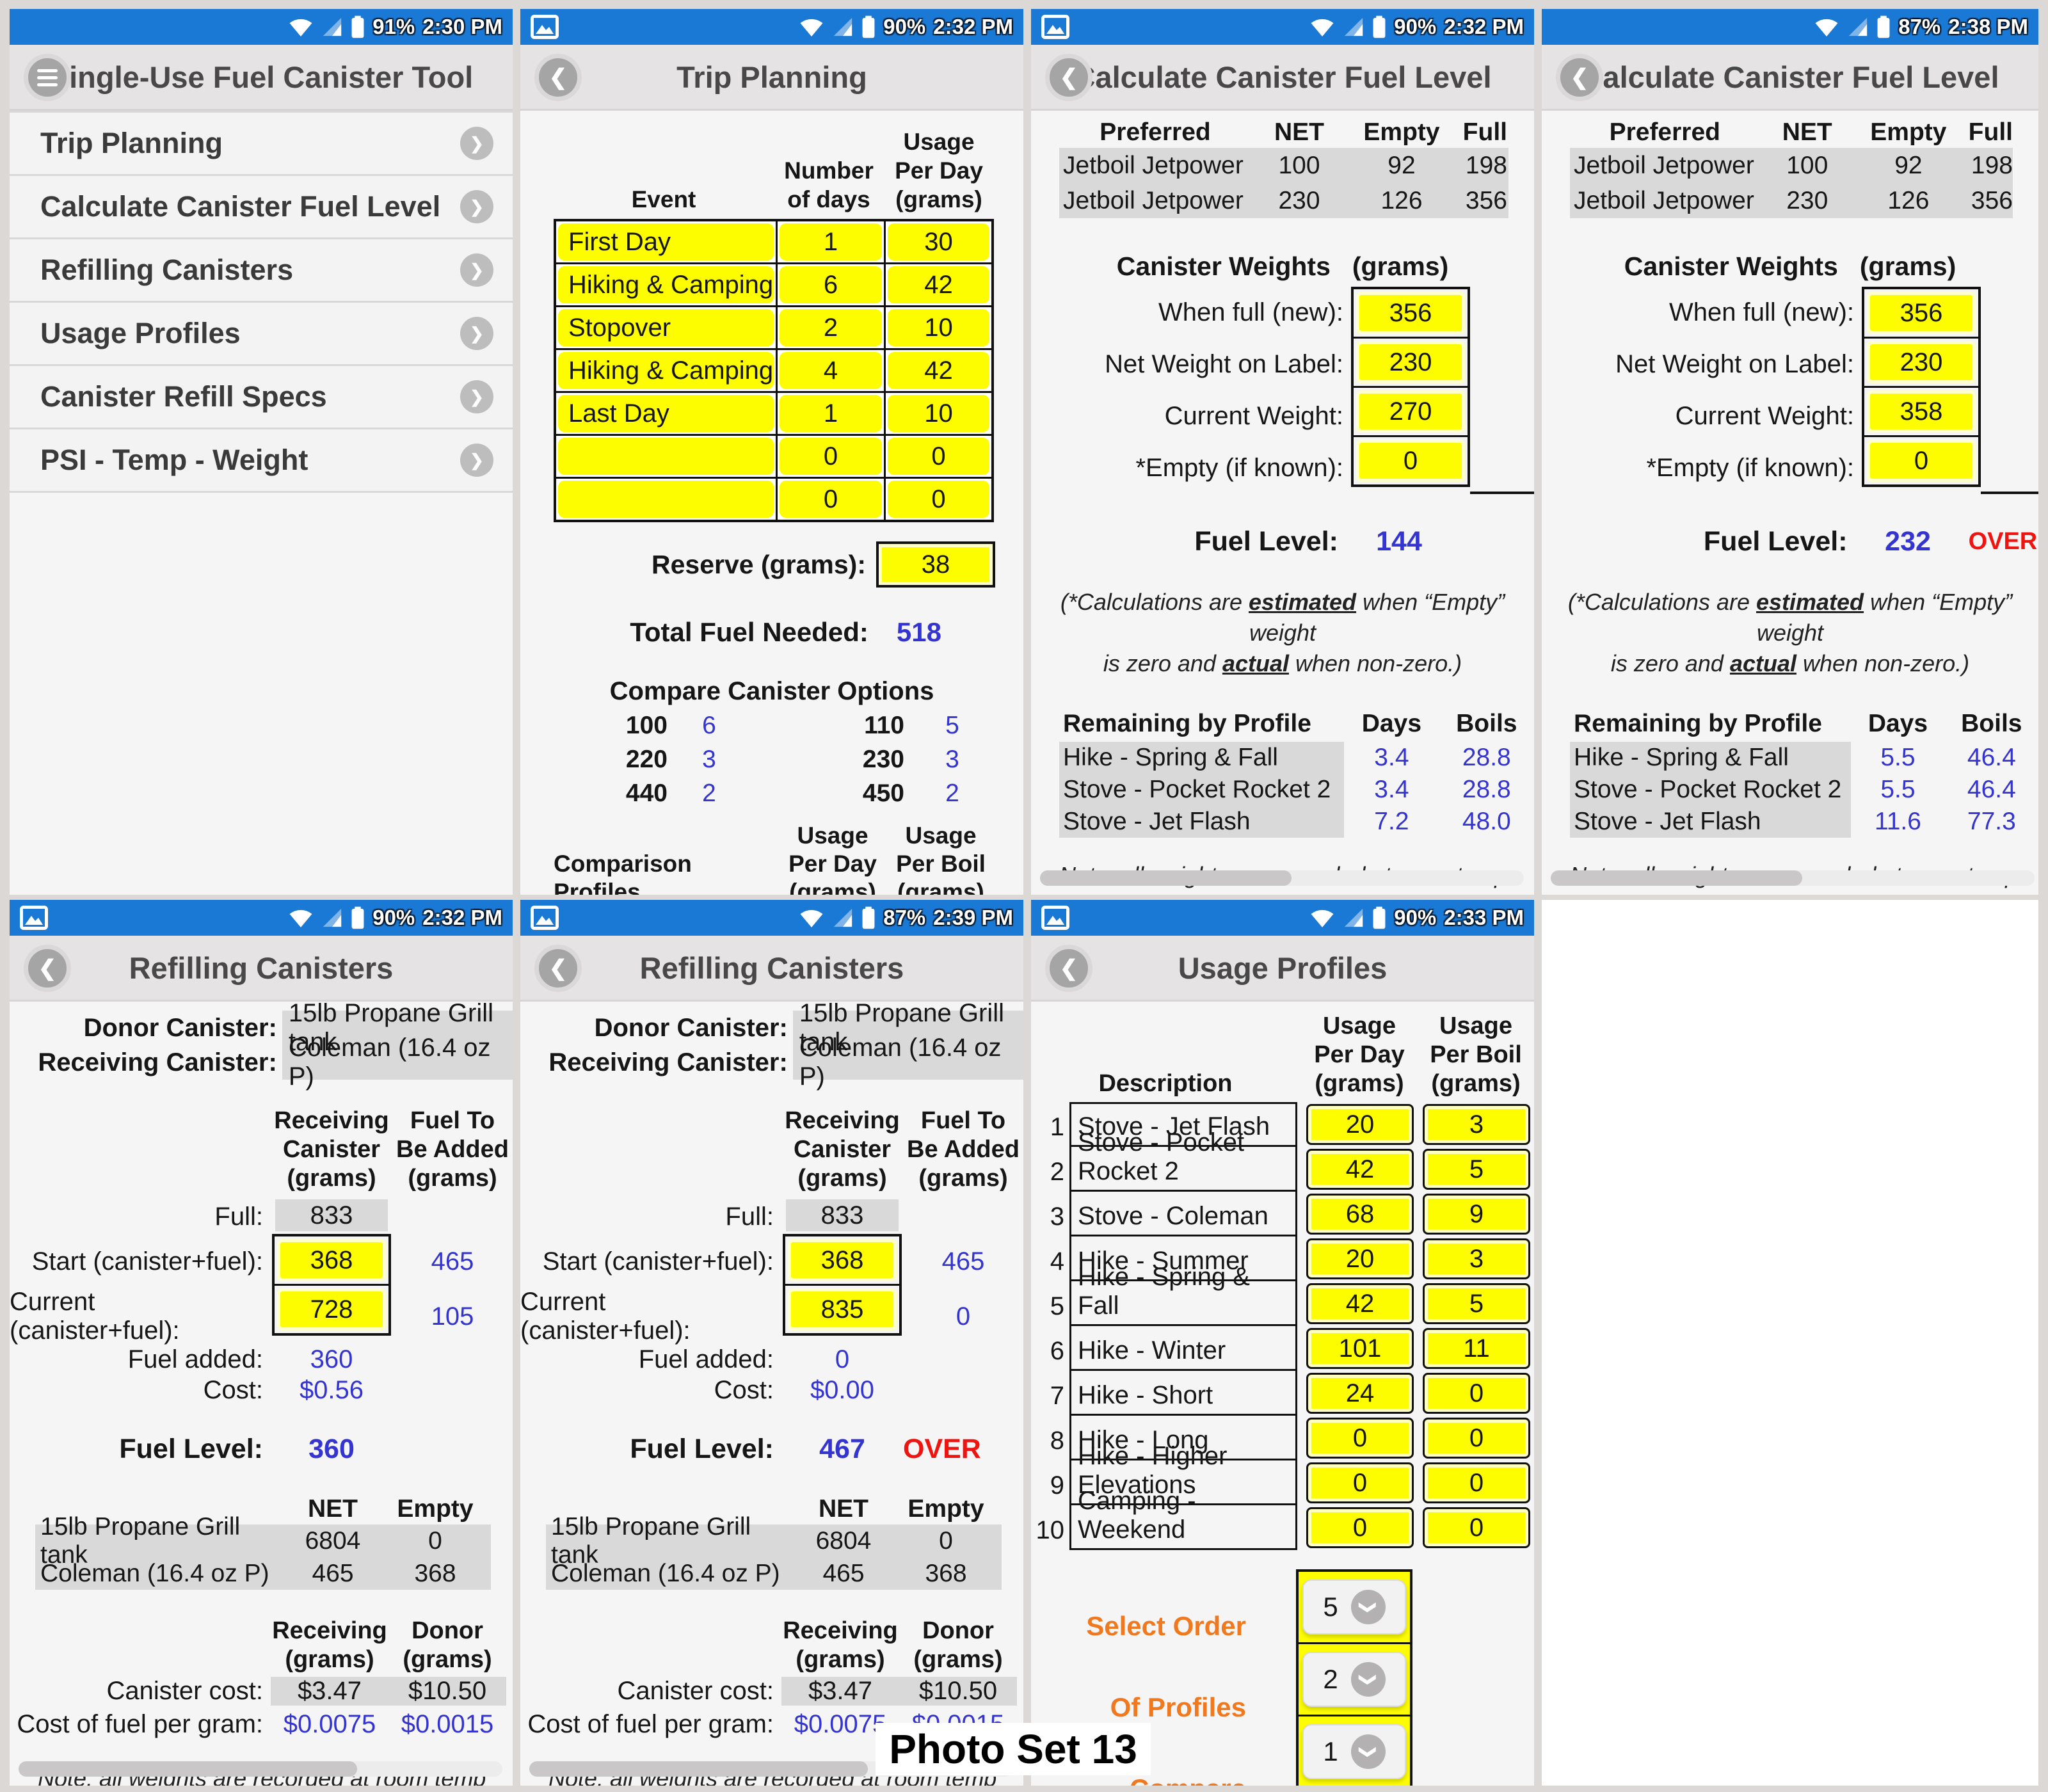 The height and width of the screenshot is (1792, 2048). I want to click on reserve-input: 38, so click(935, 564).